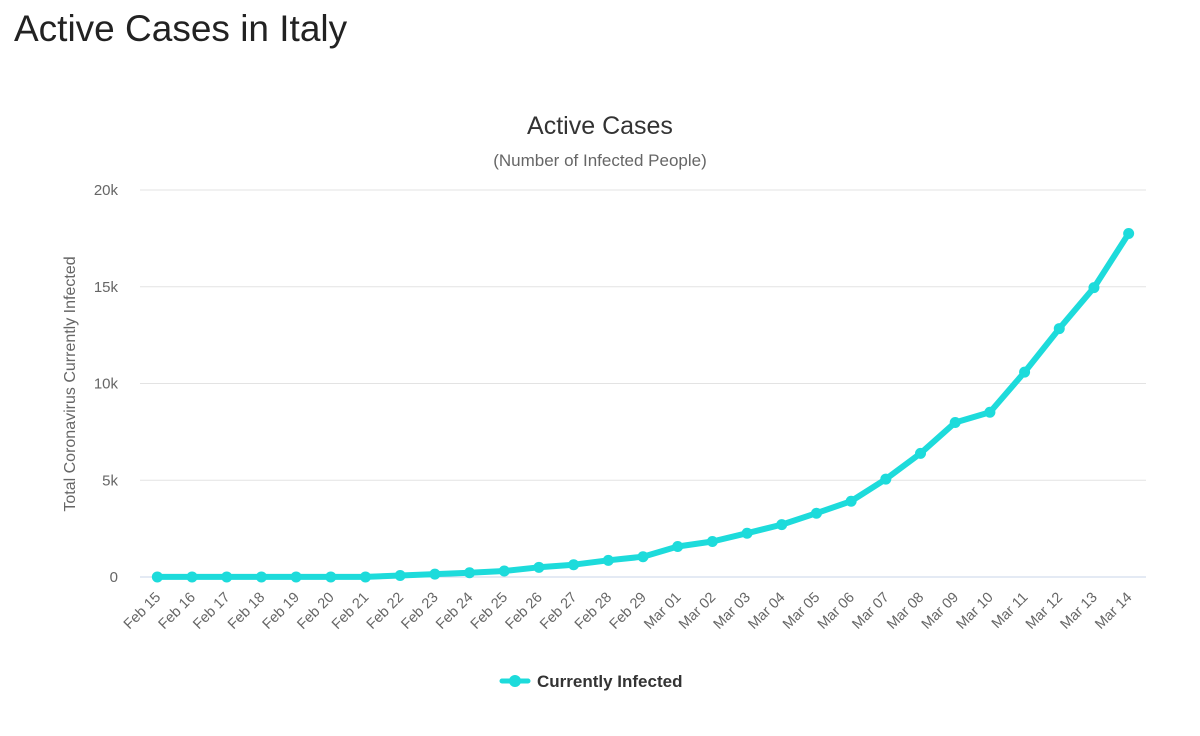 This screenshot has height=736, width=1200. Describe the element at coordinates (870, 611) in the screenshot. I see `x-tick-label: Mar 07` at that location.